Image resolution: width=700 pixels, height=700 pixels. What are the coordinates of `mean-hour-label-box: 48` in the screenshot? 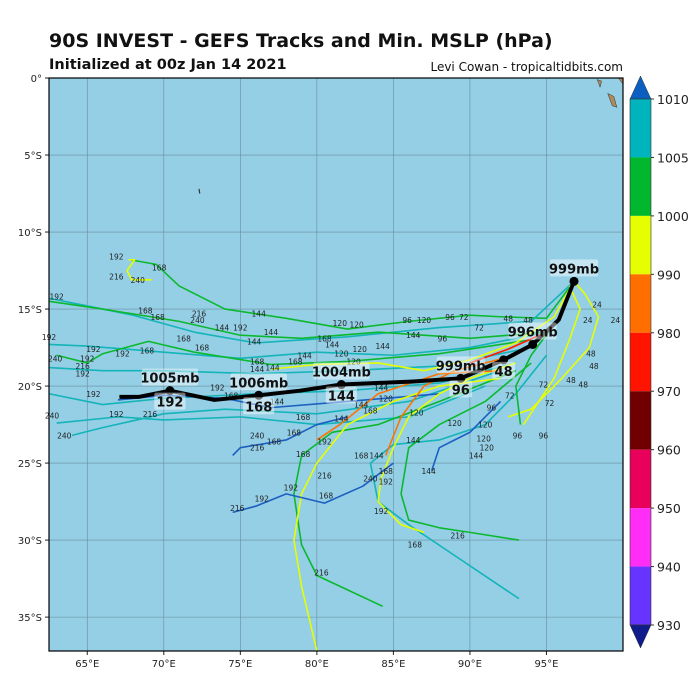 It's located at (504, 370).